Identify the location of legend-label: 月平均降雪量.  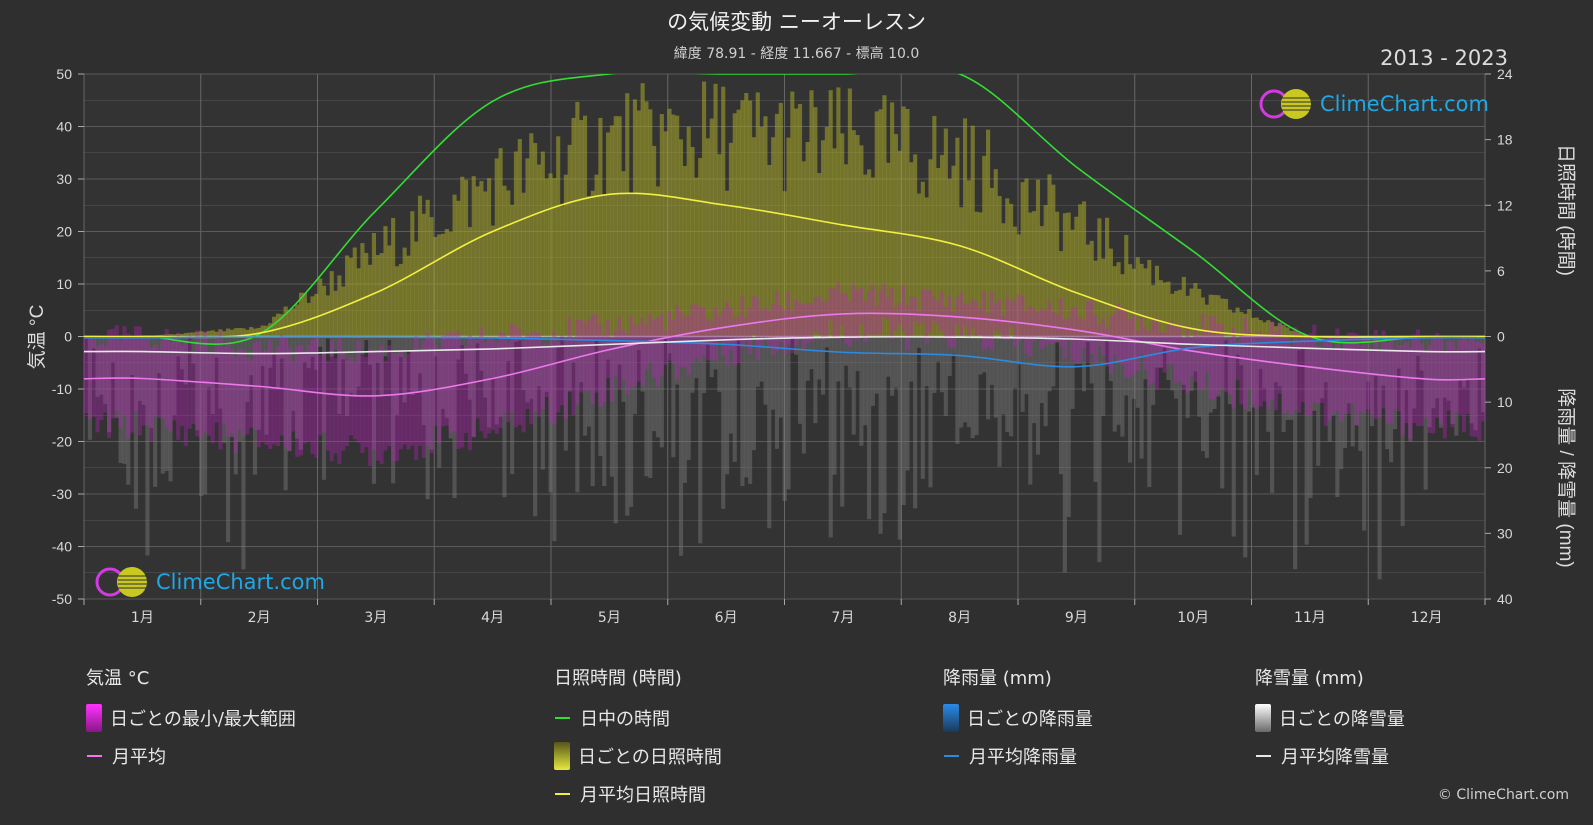
(1335, 757).